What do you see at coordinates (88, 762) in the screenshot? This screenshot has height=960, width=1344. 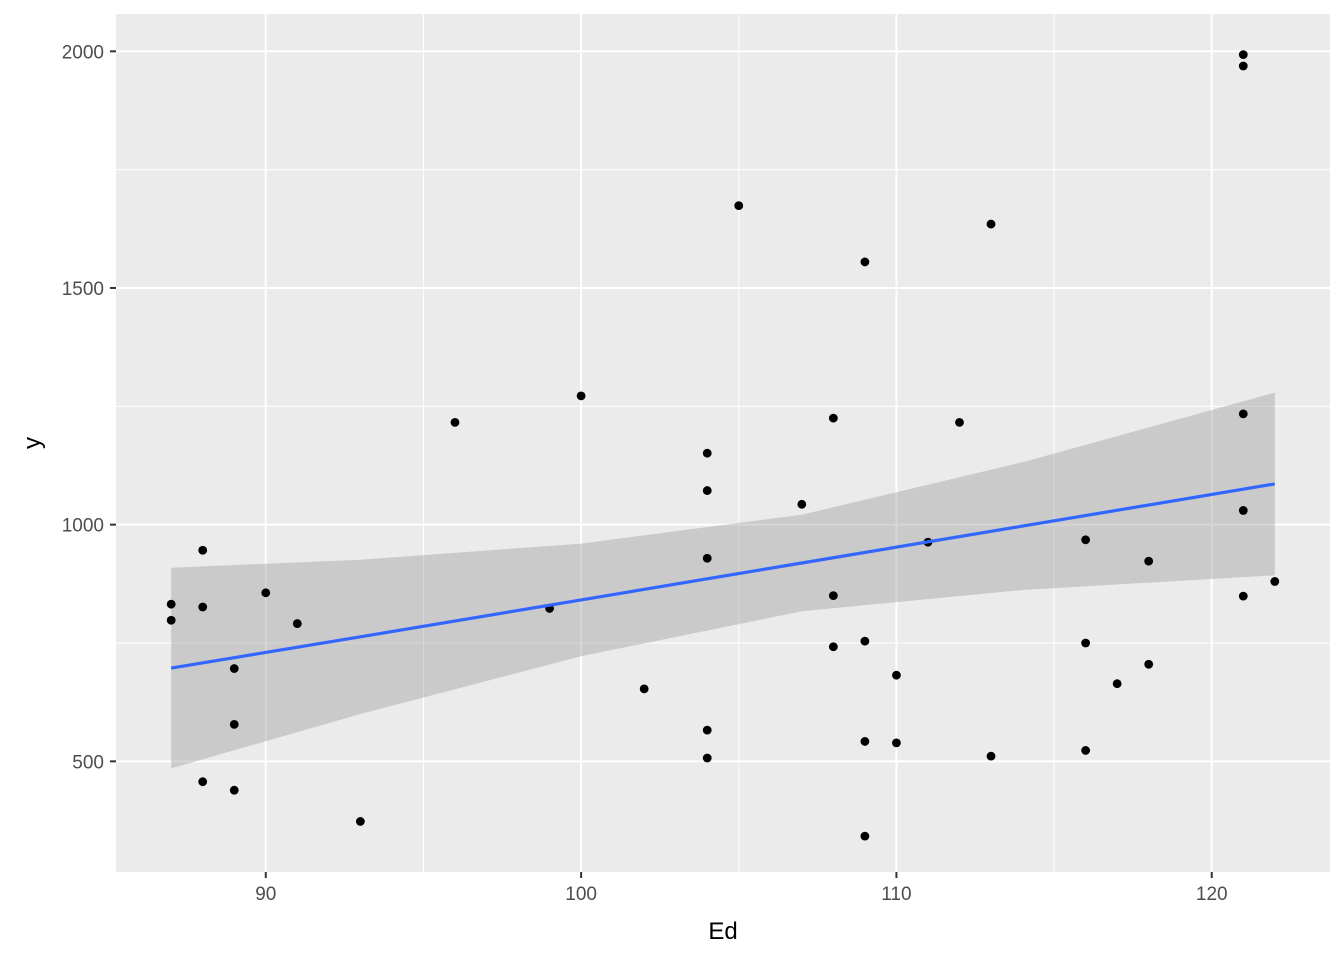 I see `y-tick-label: 500` at bounding box center [88, 762].